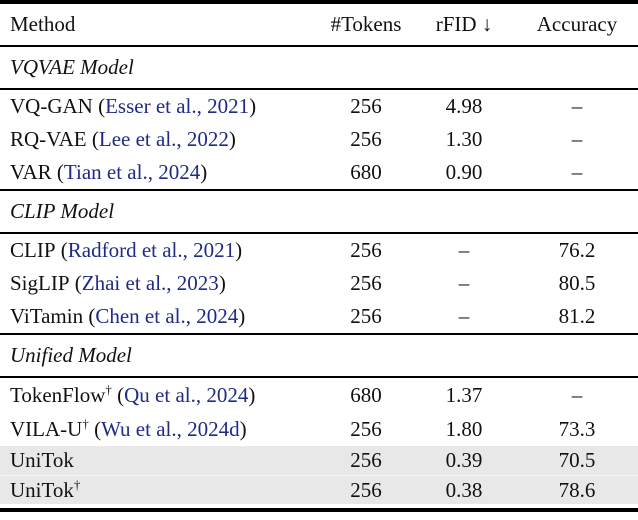  I want to click on method-cell: TokenFlow† (Qu et al., 2024), so click(160, 395).